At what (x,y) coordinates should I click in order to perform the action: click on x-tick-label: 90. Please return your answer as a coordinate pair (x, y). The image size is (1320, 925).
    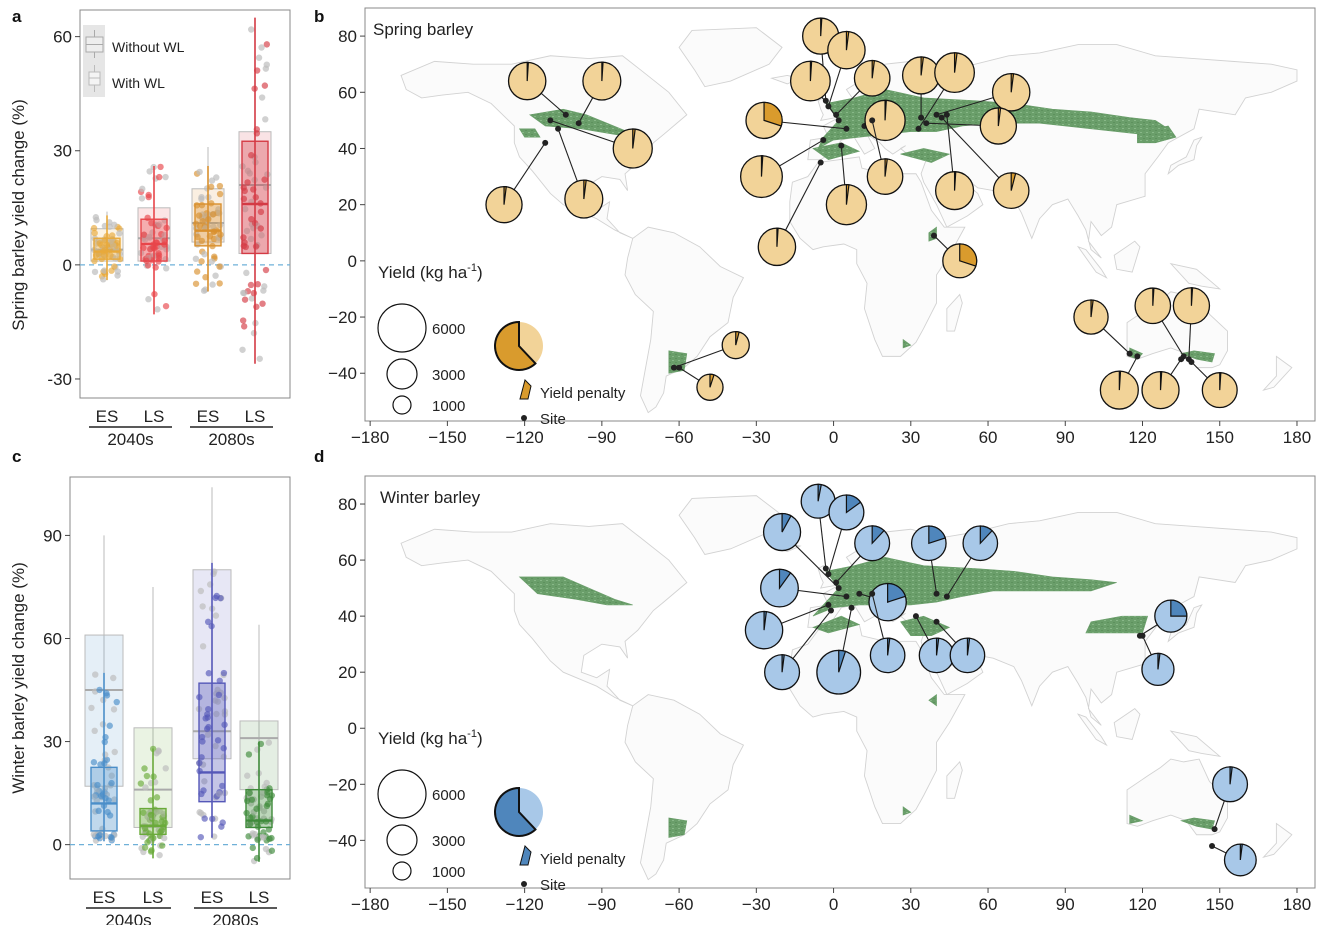
    Looking at the image, I should click on (1065, 437).